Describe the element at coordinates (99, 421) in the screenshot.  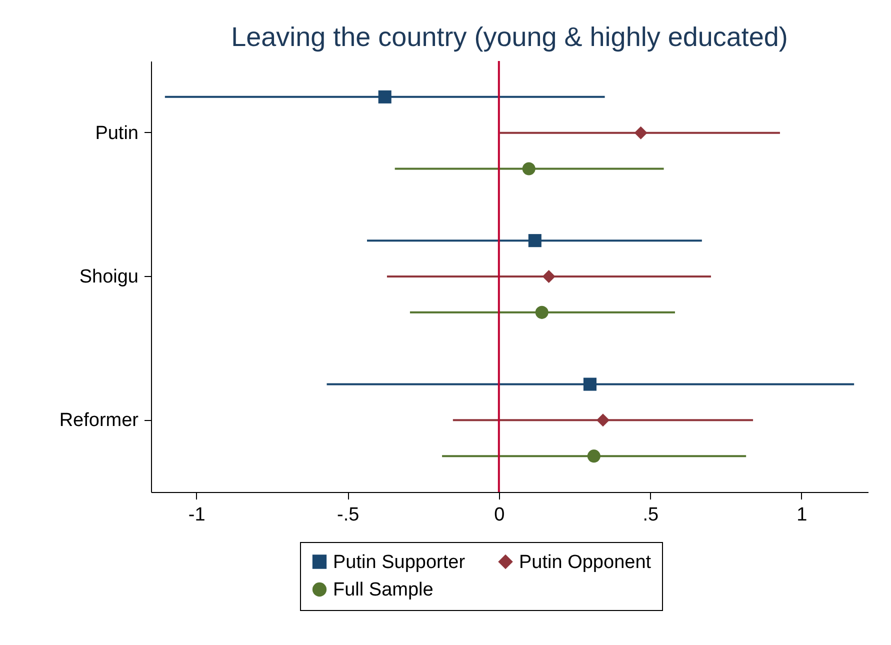
I see `y-tick-label: Reformer` at that location.